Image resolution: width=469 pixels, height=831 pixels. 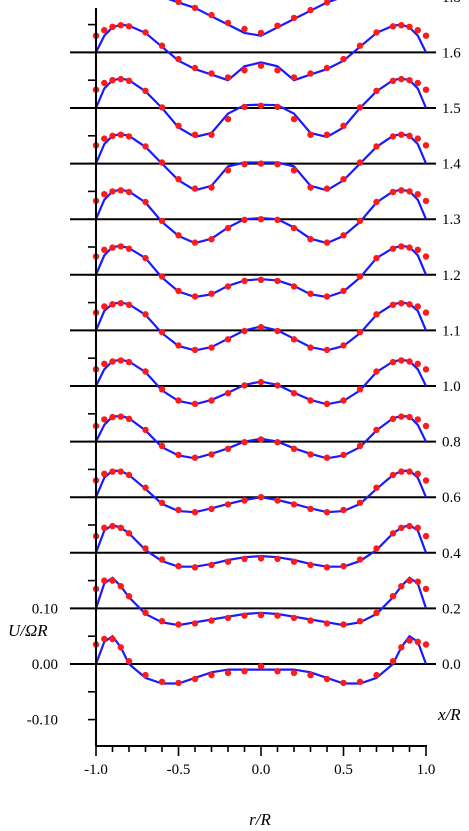 What do you see at coordinates (277, 219) in the screenshot?
I see `data-point-1.3-13` at bounding box center [277, 219].